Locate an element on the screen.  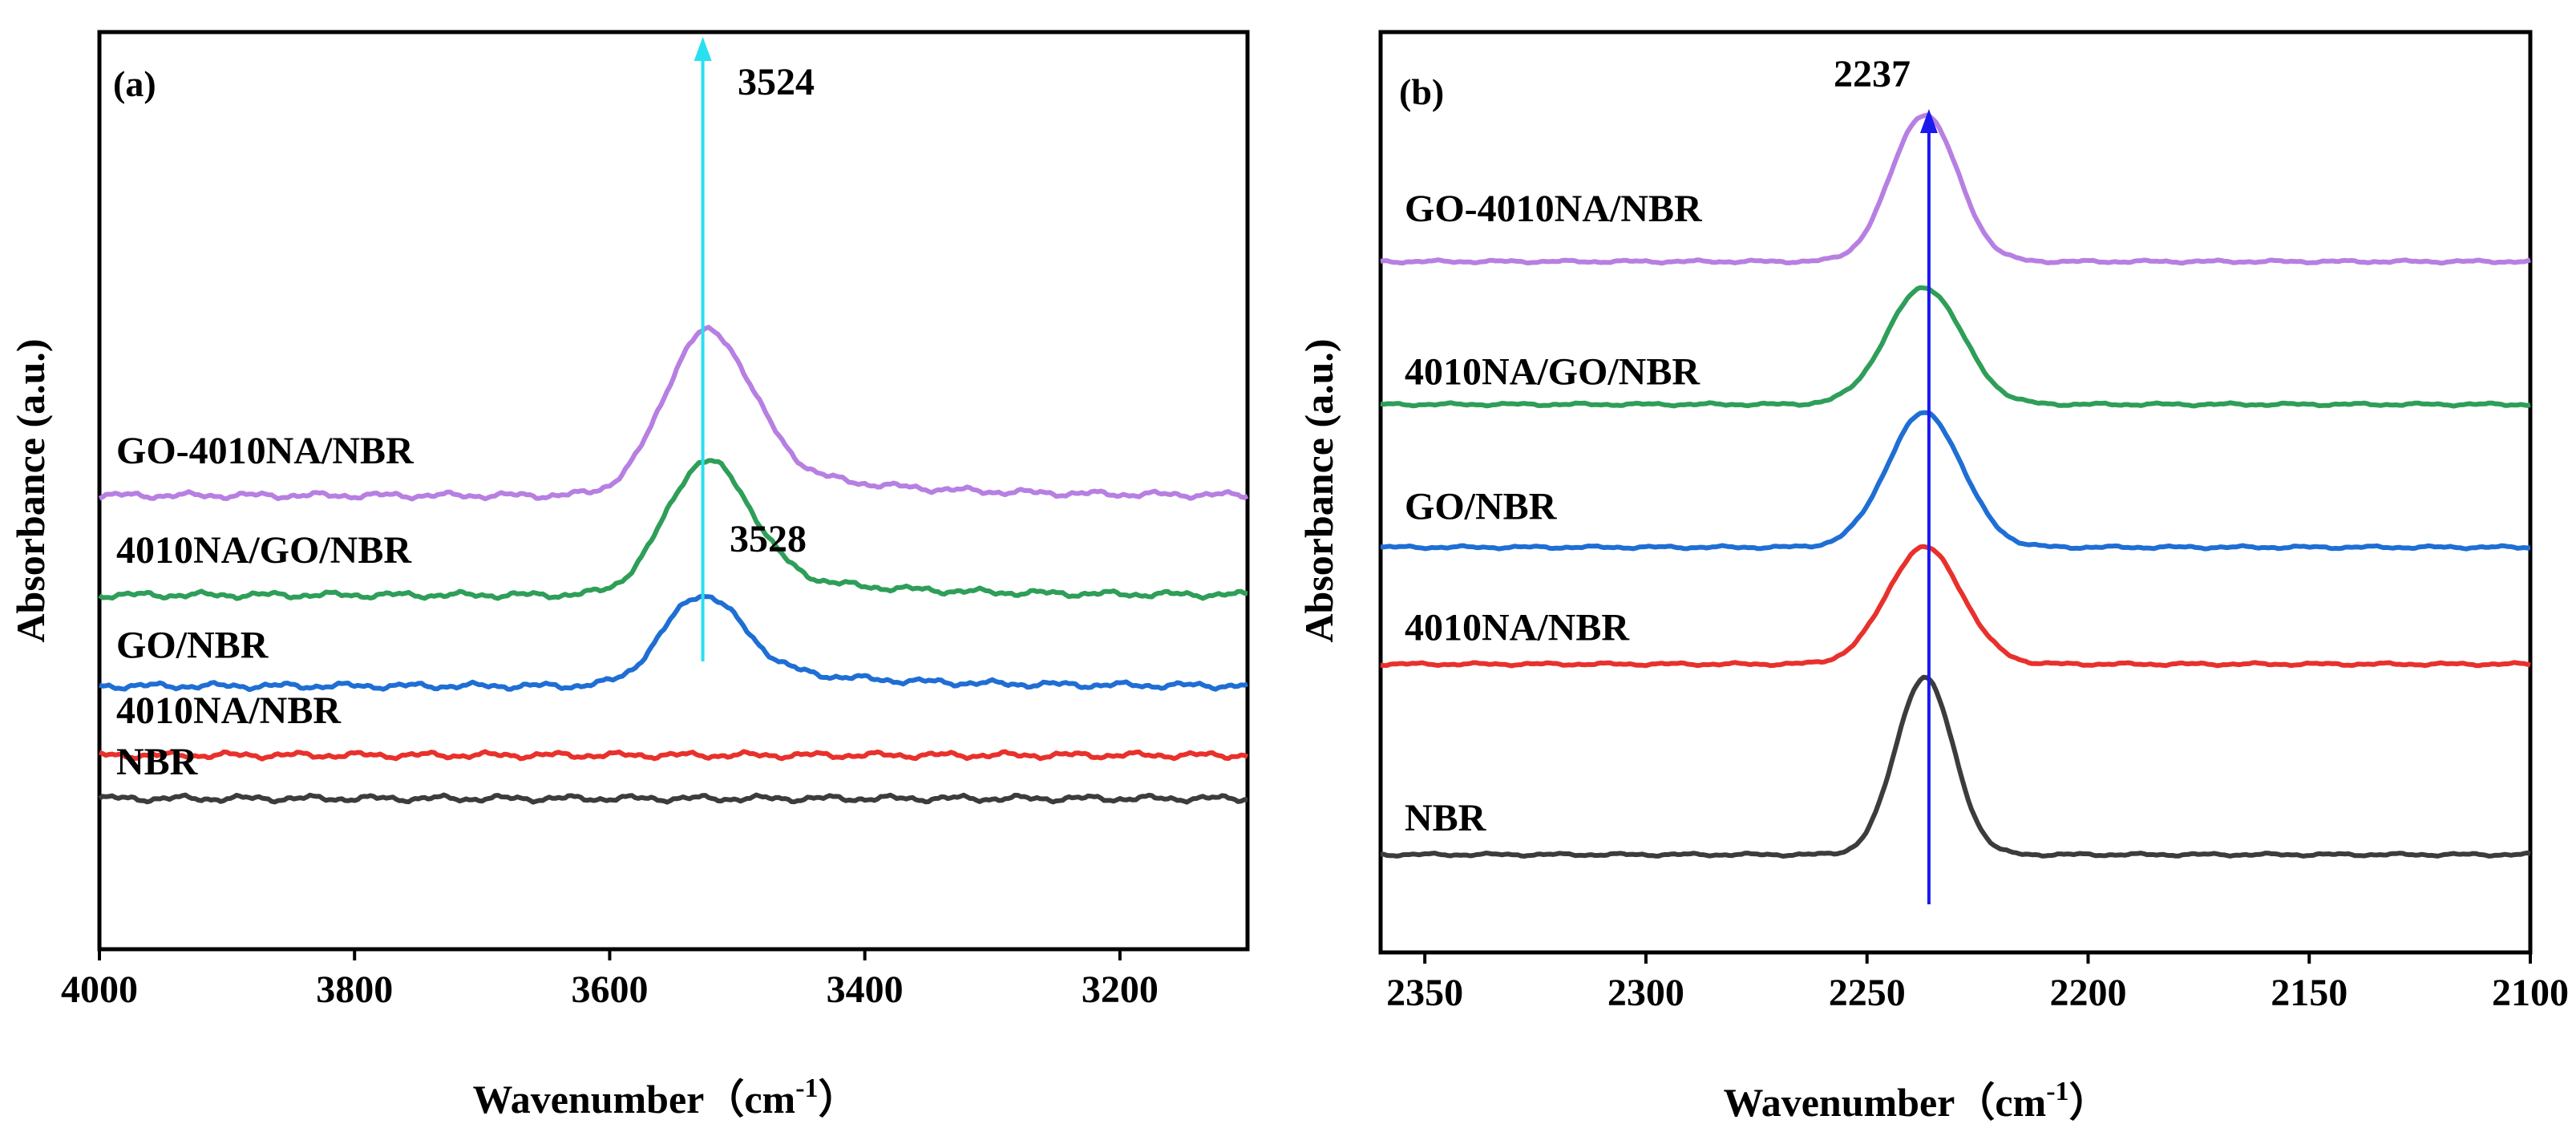
panel-b-y-axis-title: Absorbance (a.u.) is located at coordinates (1318, 490).